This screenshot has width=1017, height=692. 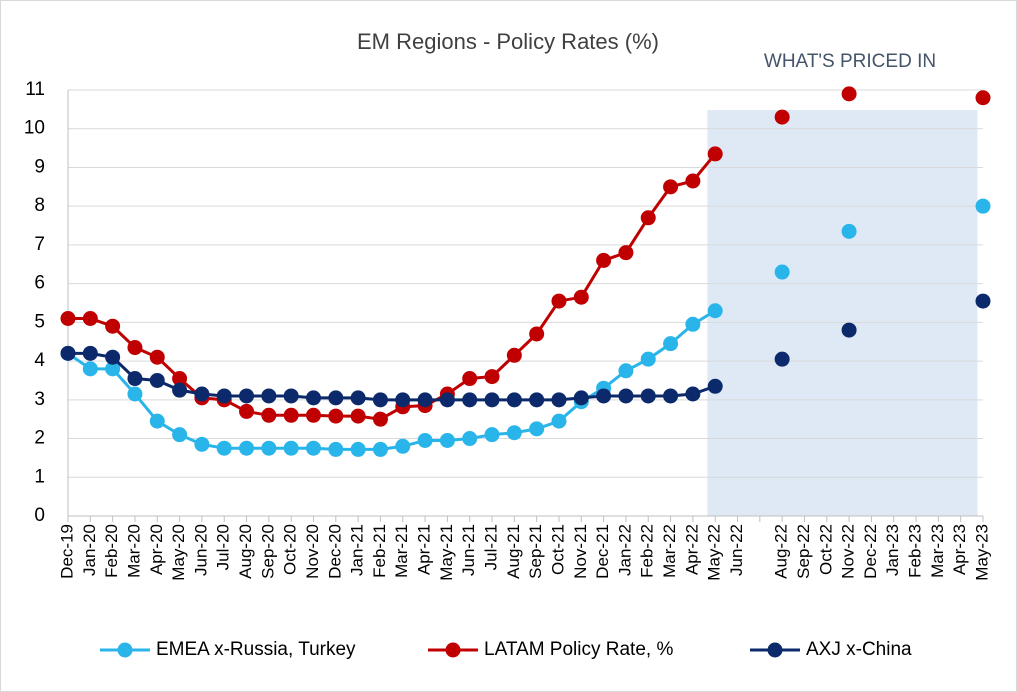 I want to click on x-tick-label: Apr-20, so click(x=156, y=549).